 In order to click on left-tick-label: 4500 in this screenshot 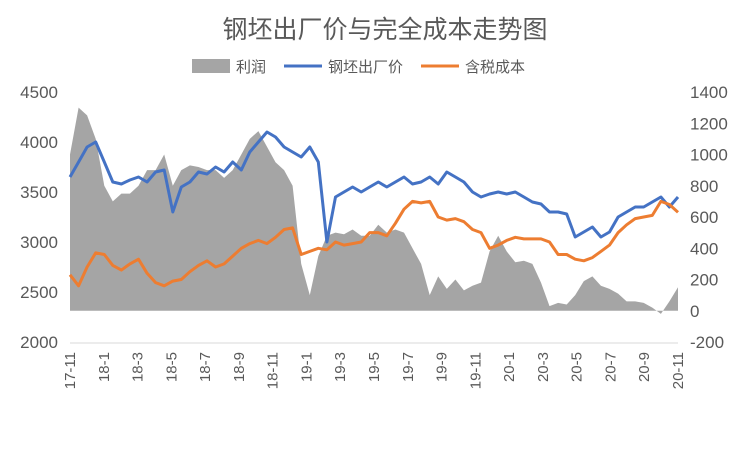, I will do `click(39, 92)`.